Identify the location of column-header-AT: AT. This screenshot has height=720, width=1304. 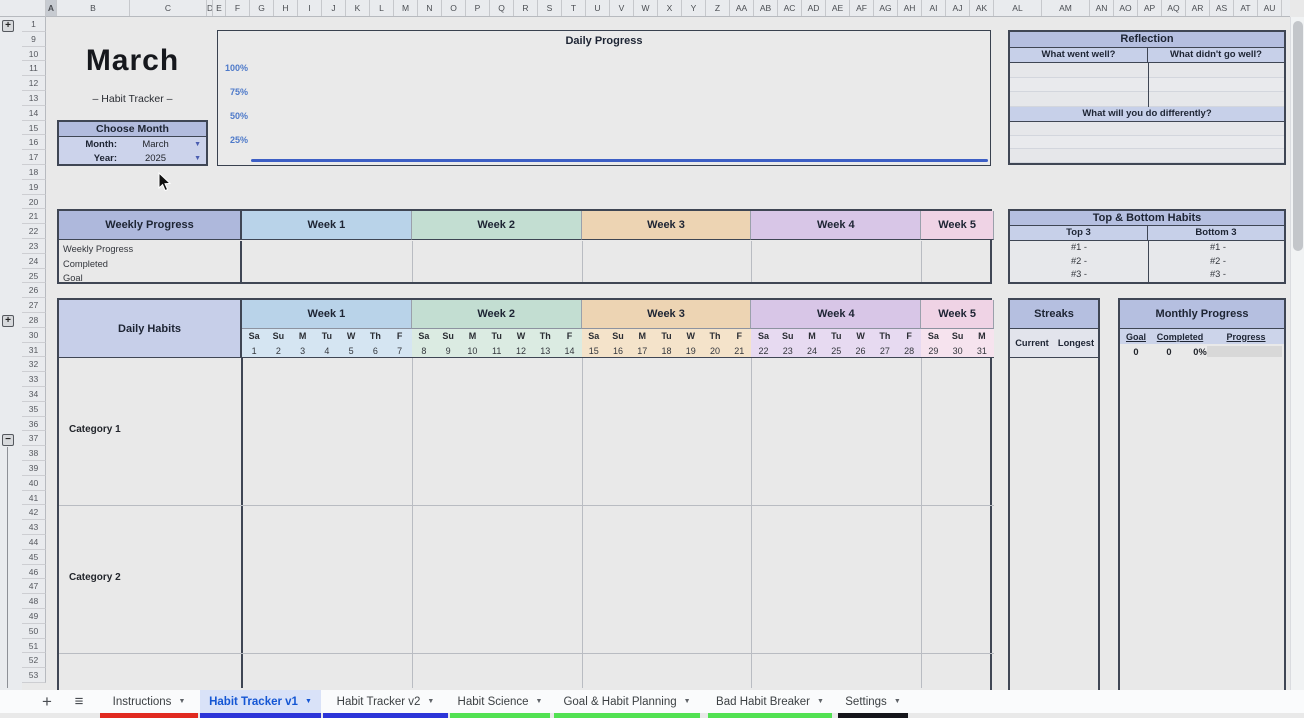
(1246, 8).